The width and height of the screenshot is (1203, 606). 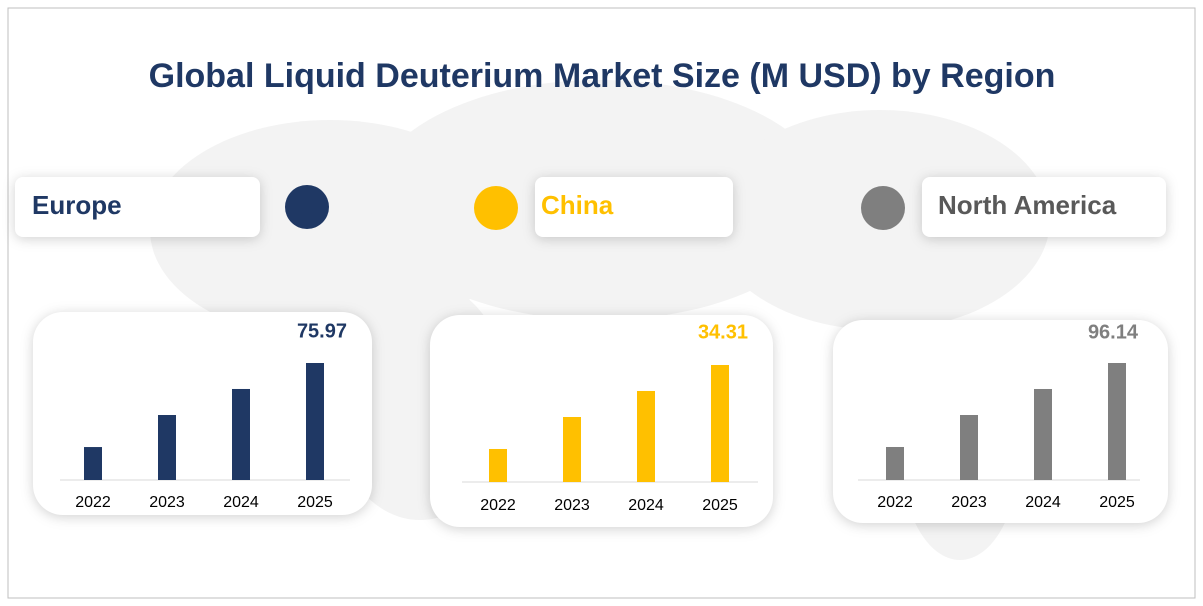 I want to click on value-label: 34.31, so click(x=723, y=332).